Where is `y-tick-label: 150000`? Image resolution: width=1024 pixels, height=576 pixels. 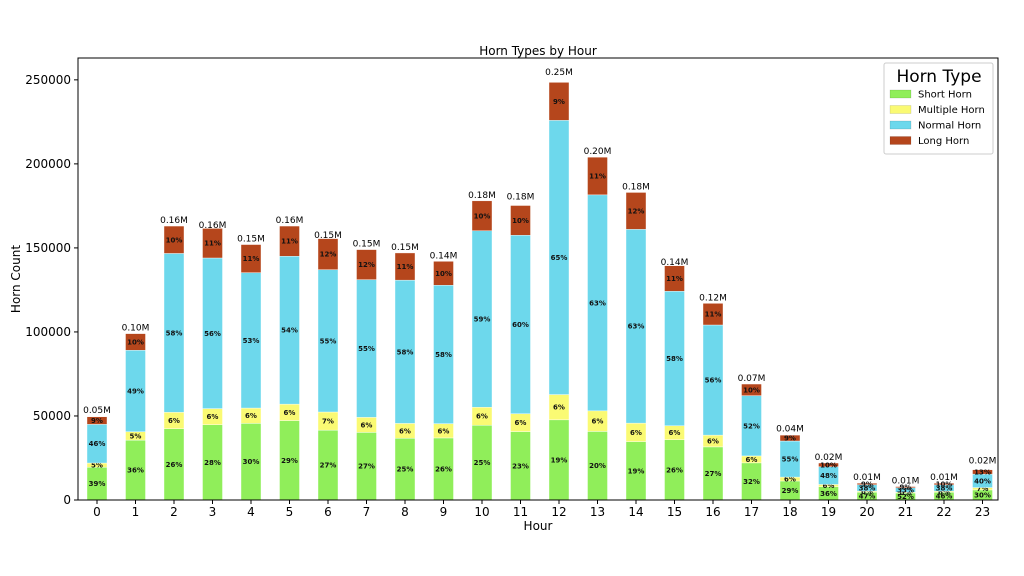 y-tick-label: 150000 is located at coordinates (48, 248).